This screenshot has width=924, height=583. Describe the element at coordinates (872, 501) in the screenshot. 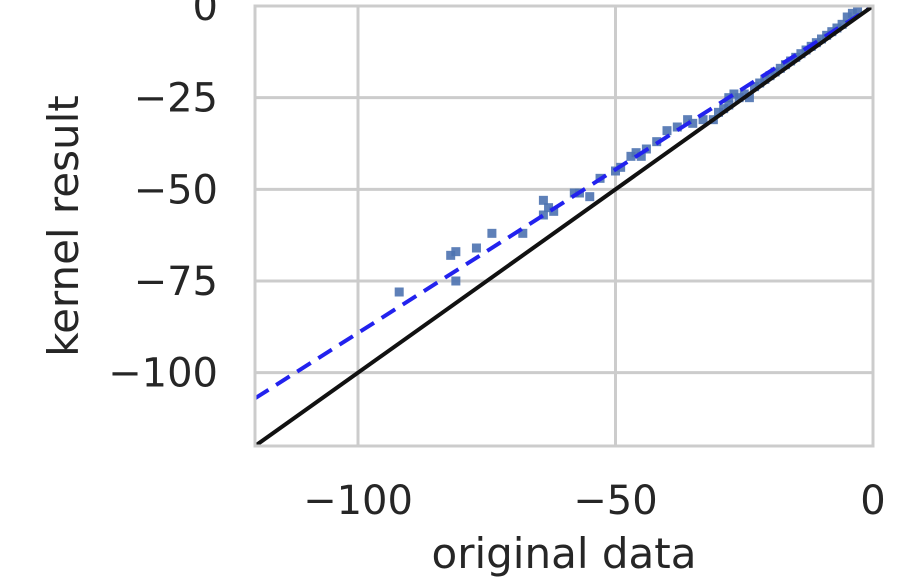

I see `x-tick-label: 0` at that location.